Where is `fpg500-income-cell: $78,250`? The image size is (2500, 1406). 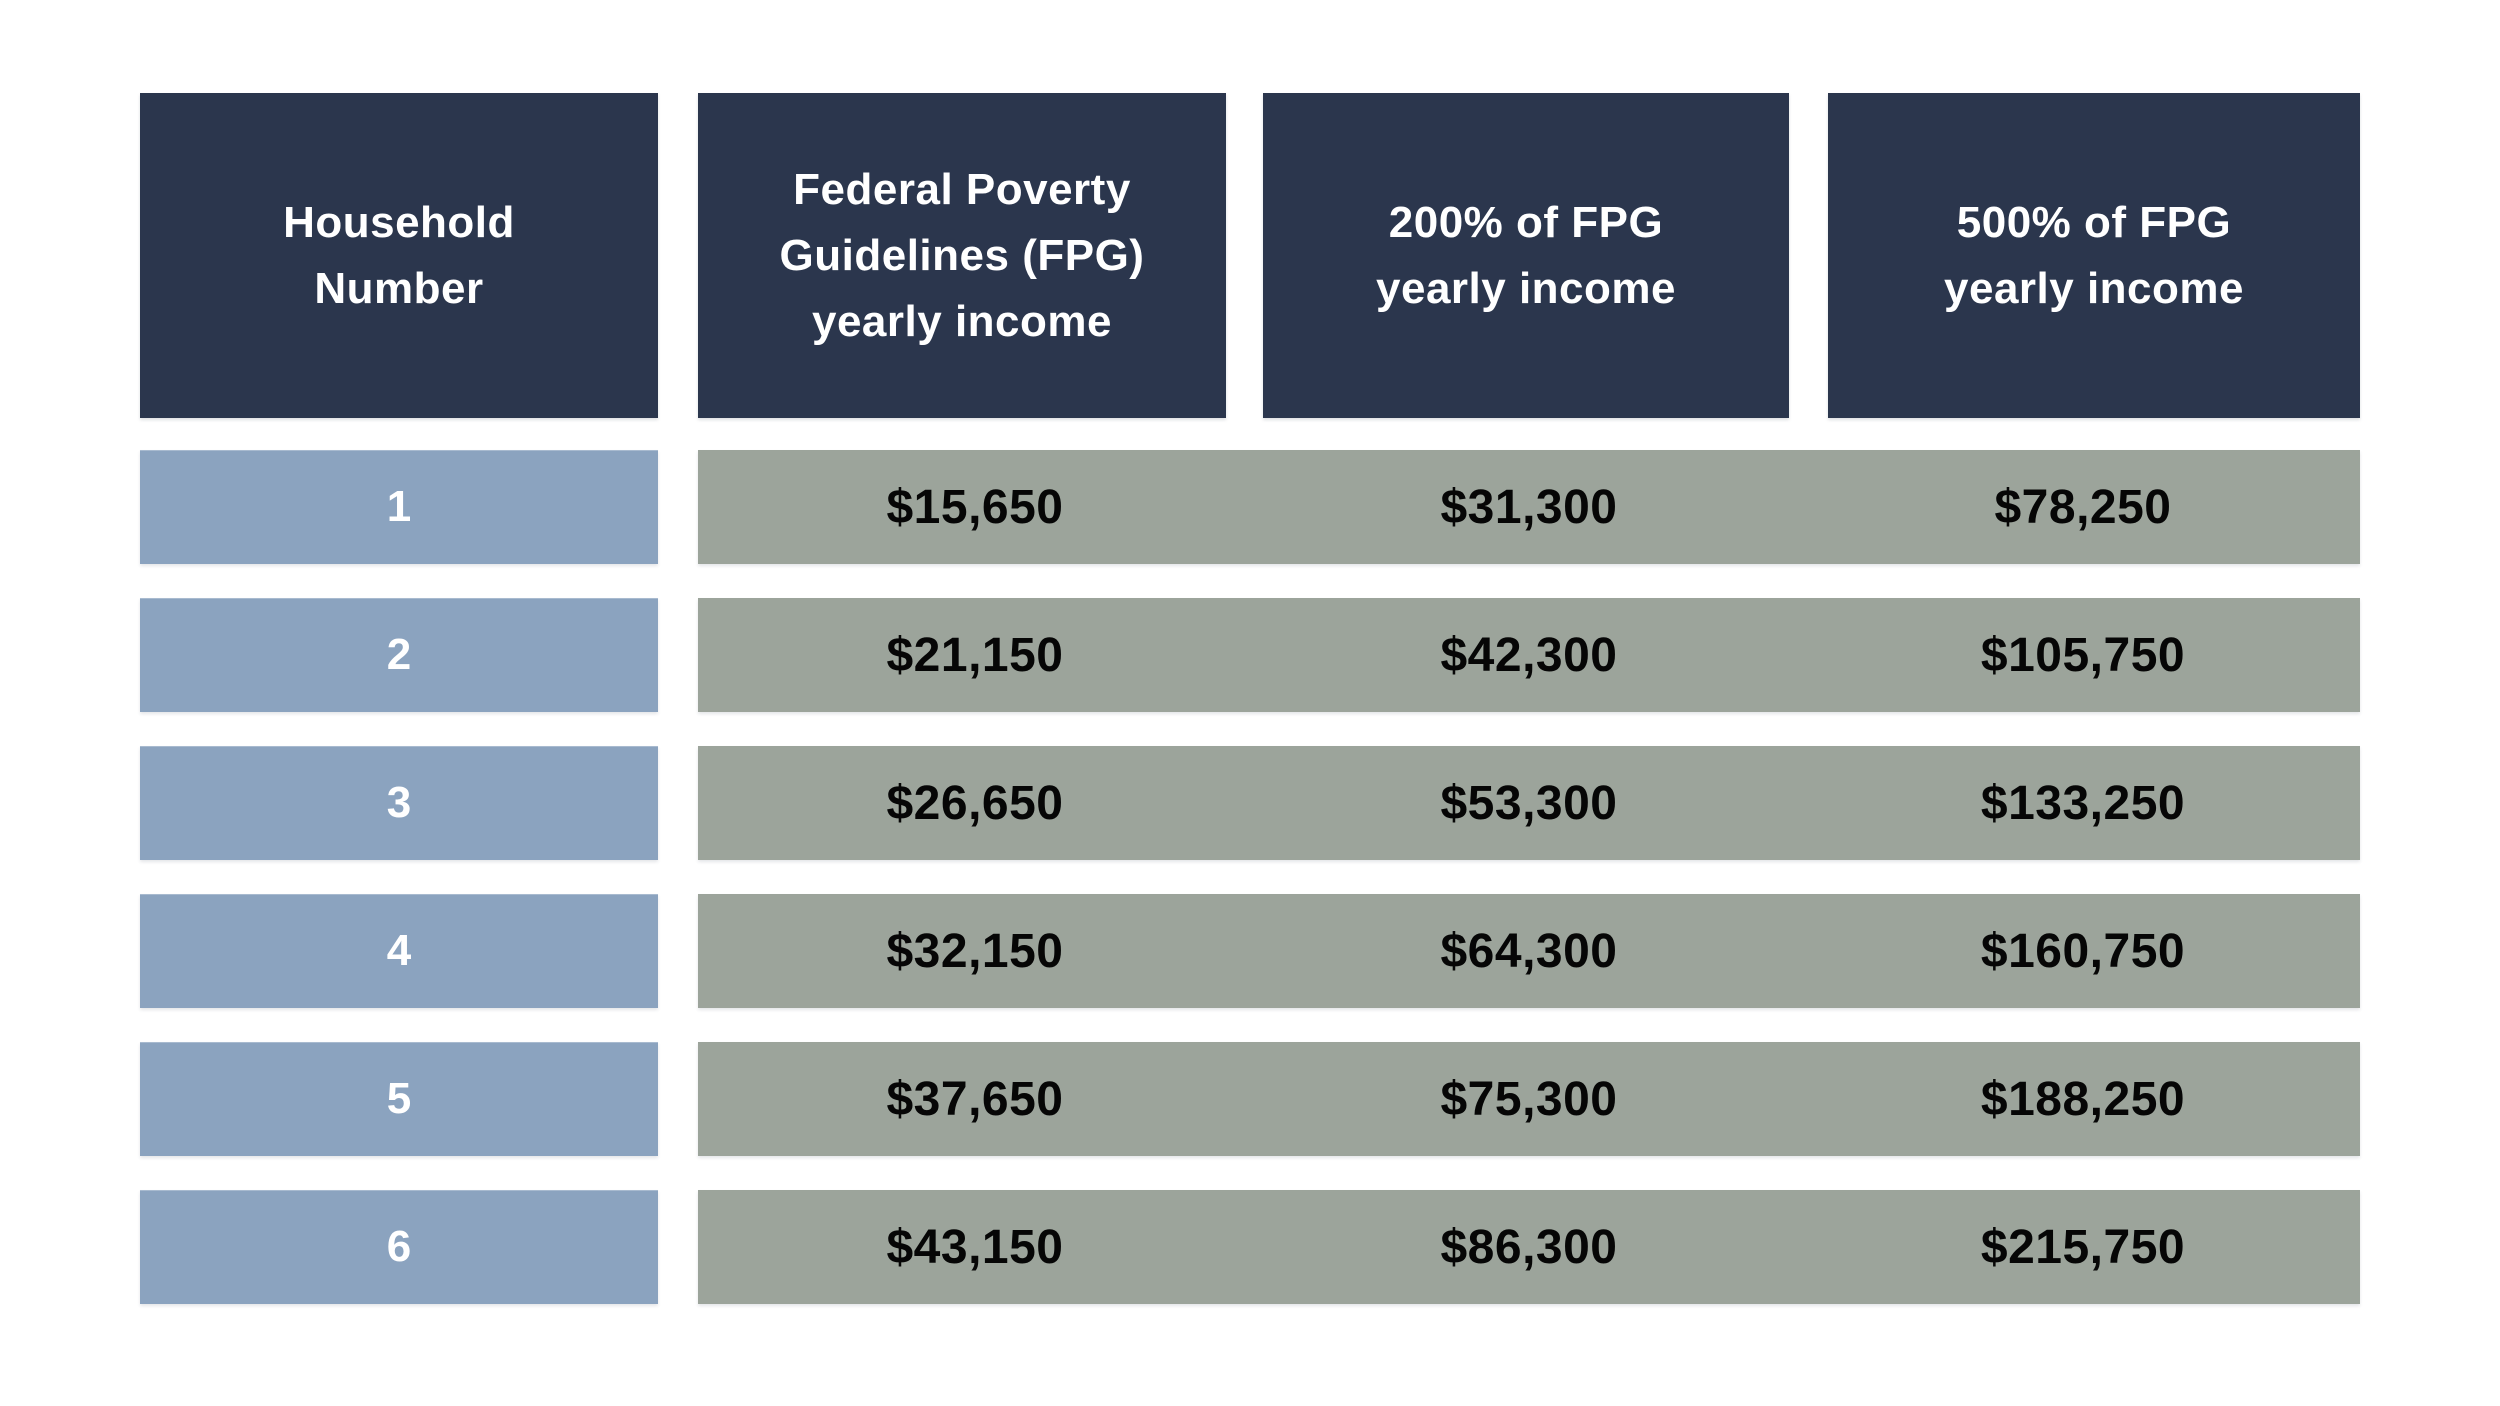
fpg500-income-cell: $78,250 is located at coordinates (2083, 507).